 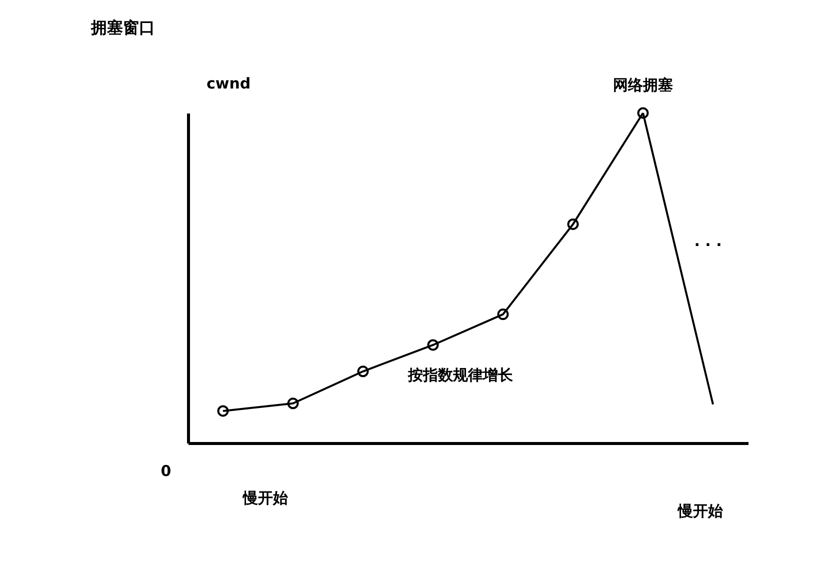 I want to click on text: 0, so click(x=166, y=471).